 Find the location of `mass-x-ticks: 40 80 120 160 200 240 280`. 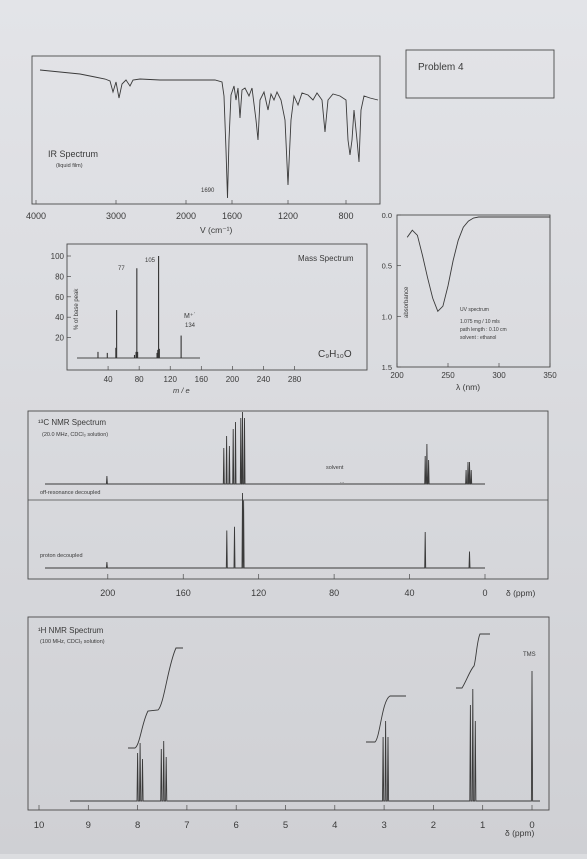

mass-x-ticks: 40 80 120 160 200 240 280 is located at coordinates (203, 375).